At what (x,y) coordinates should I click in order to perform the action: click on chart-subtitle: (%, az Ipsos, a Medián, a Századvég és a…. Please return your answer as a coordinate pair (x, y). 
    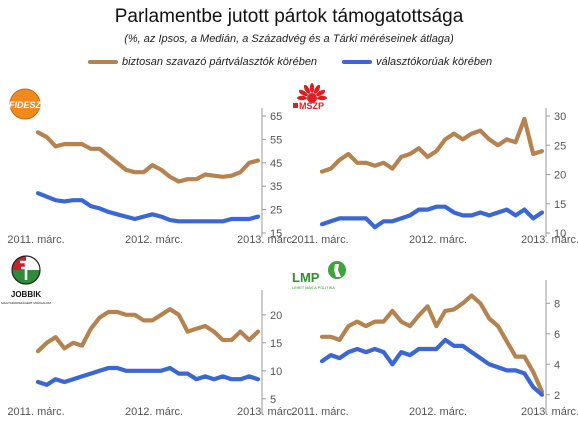
    Looking at the image, I should click on (289, 39).